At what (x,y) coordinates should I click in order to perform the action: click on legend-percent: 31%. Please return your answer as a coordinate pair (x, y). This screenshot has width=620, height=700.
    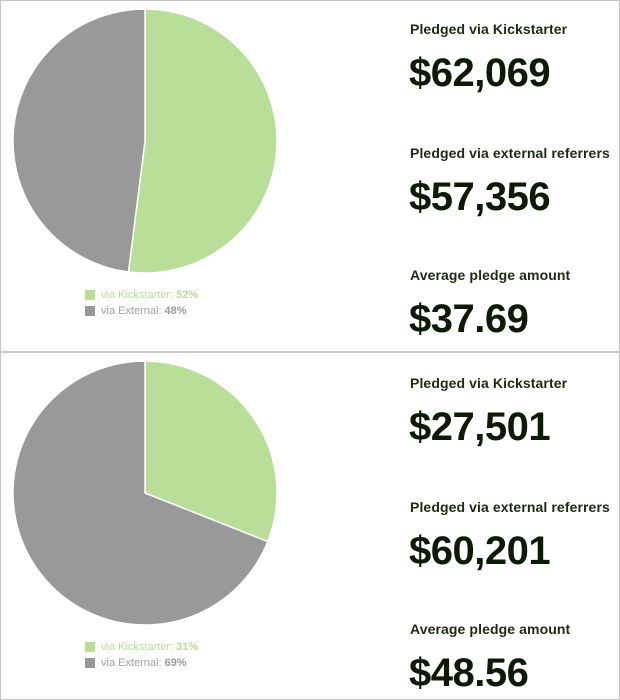
    Looking at the image, I should click on (187, 647).